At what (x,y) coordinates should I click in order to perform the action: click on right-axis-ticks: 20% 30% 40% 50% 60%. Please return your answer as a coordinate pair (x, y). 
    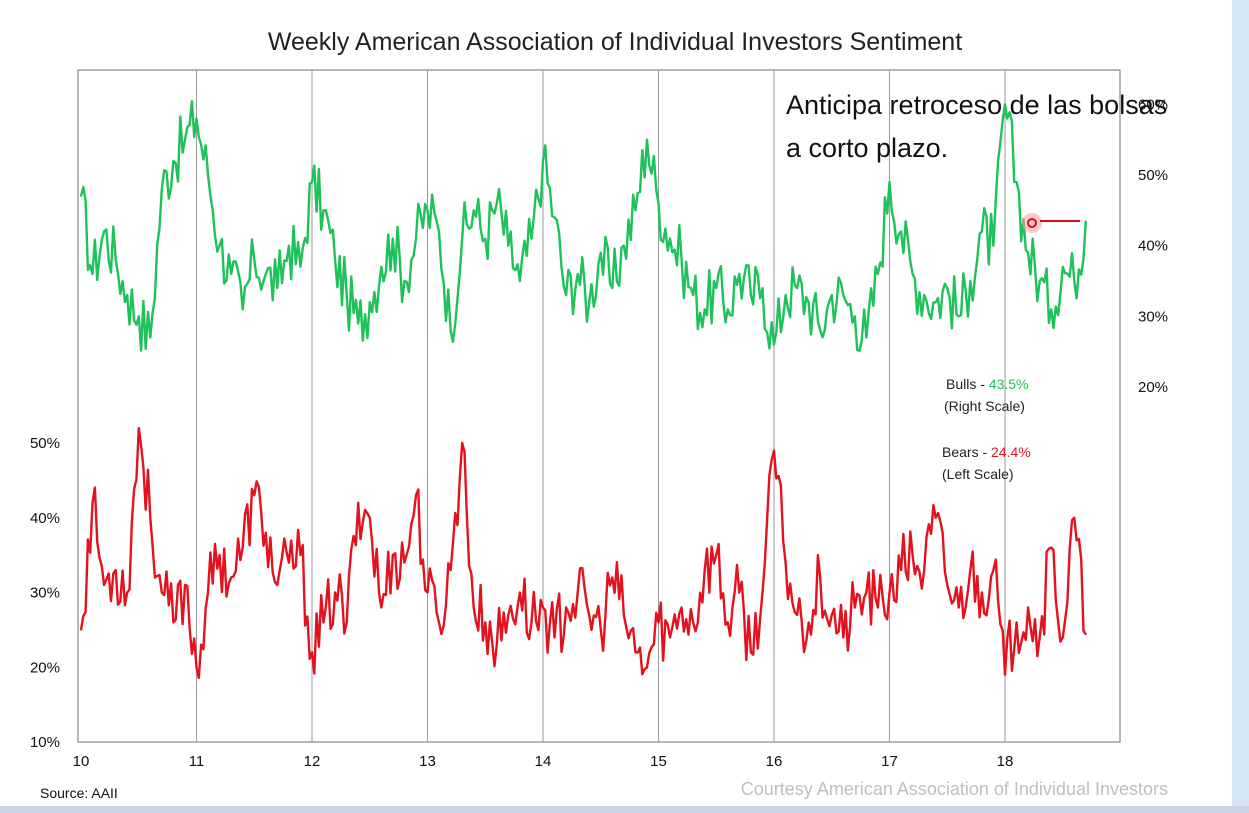
    Looking at the image, I should click on (1153, 246).